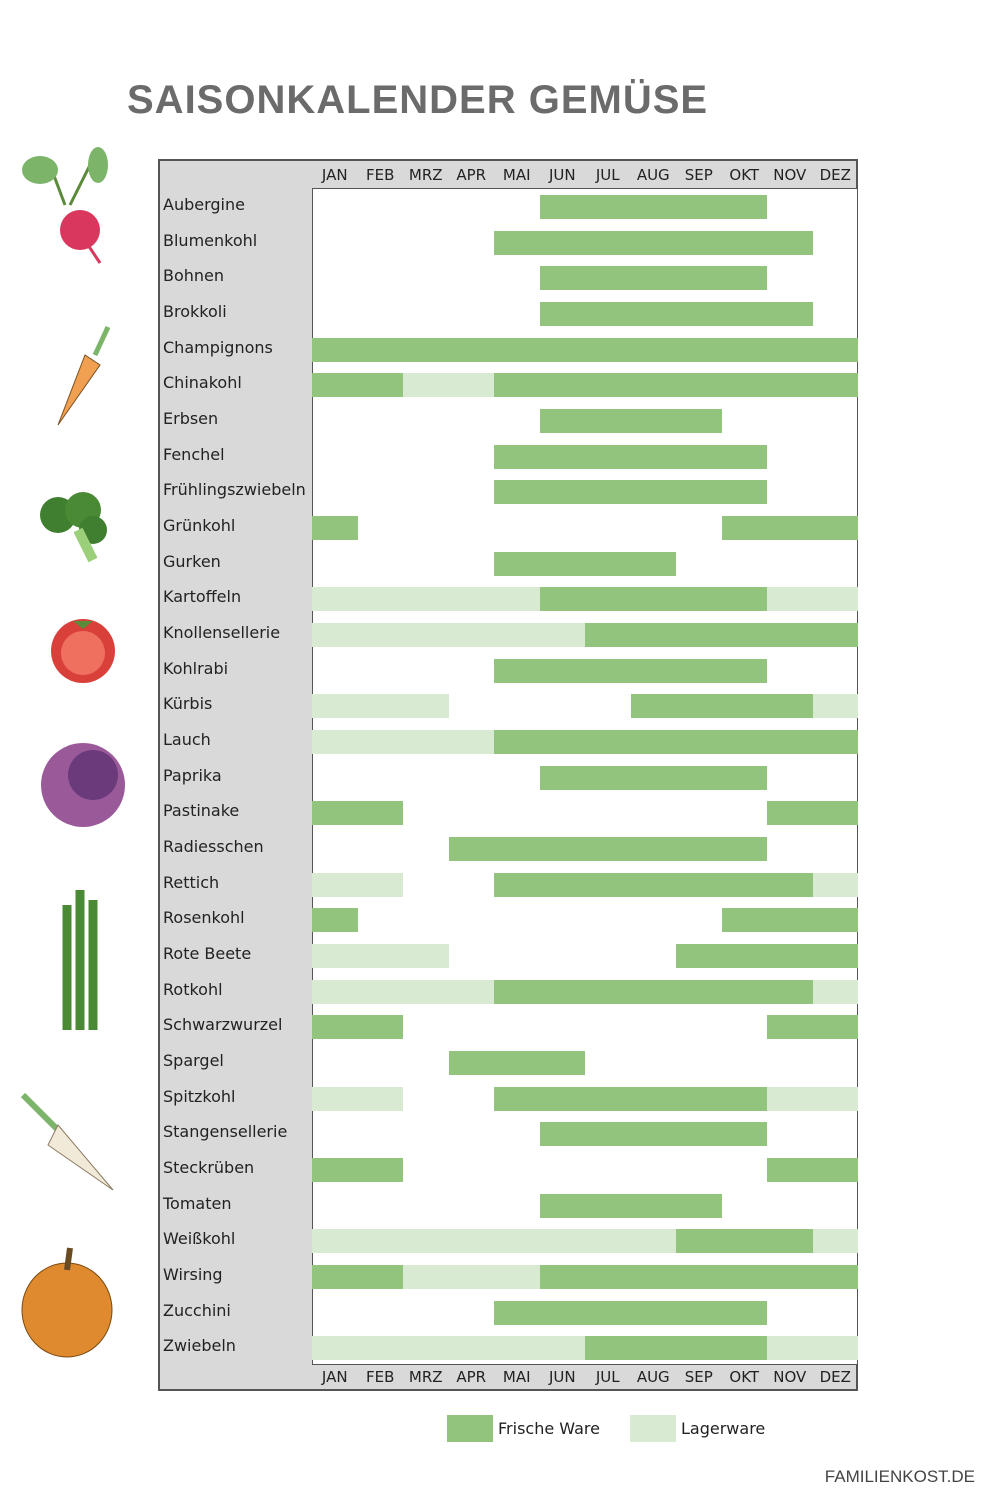 The height and width of the screenshot is (1500, 1000). What do you see at coordinates (471, 1377) in the screenshot?
I see `bottom-month-label: APR` at bounding box center [471, 1377].